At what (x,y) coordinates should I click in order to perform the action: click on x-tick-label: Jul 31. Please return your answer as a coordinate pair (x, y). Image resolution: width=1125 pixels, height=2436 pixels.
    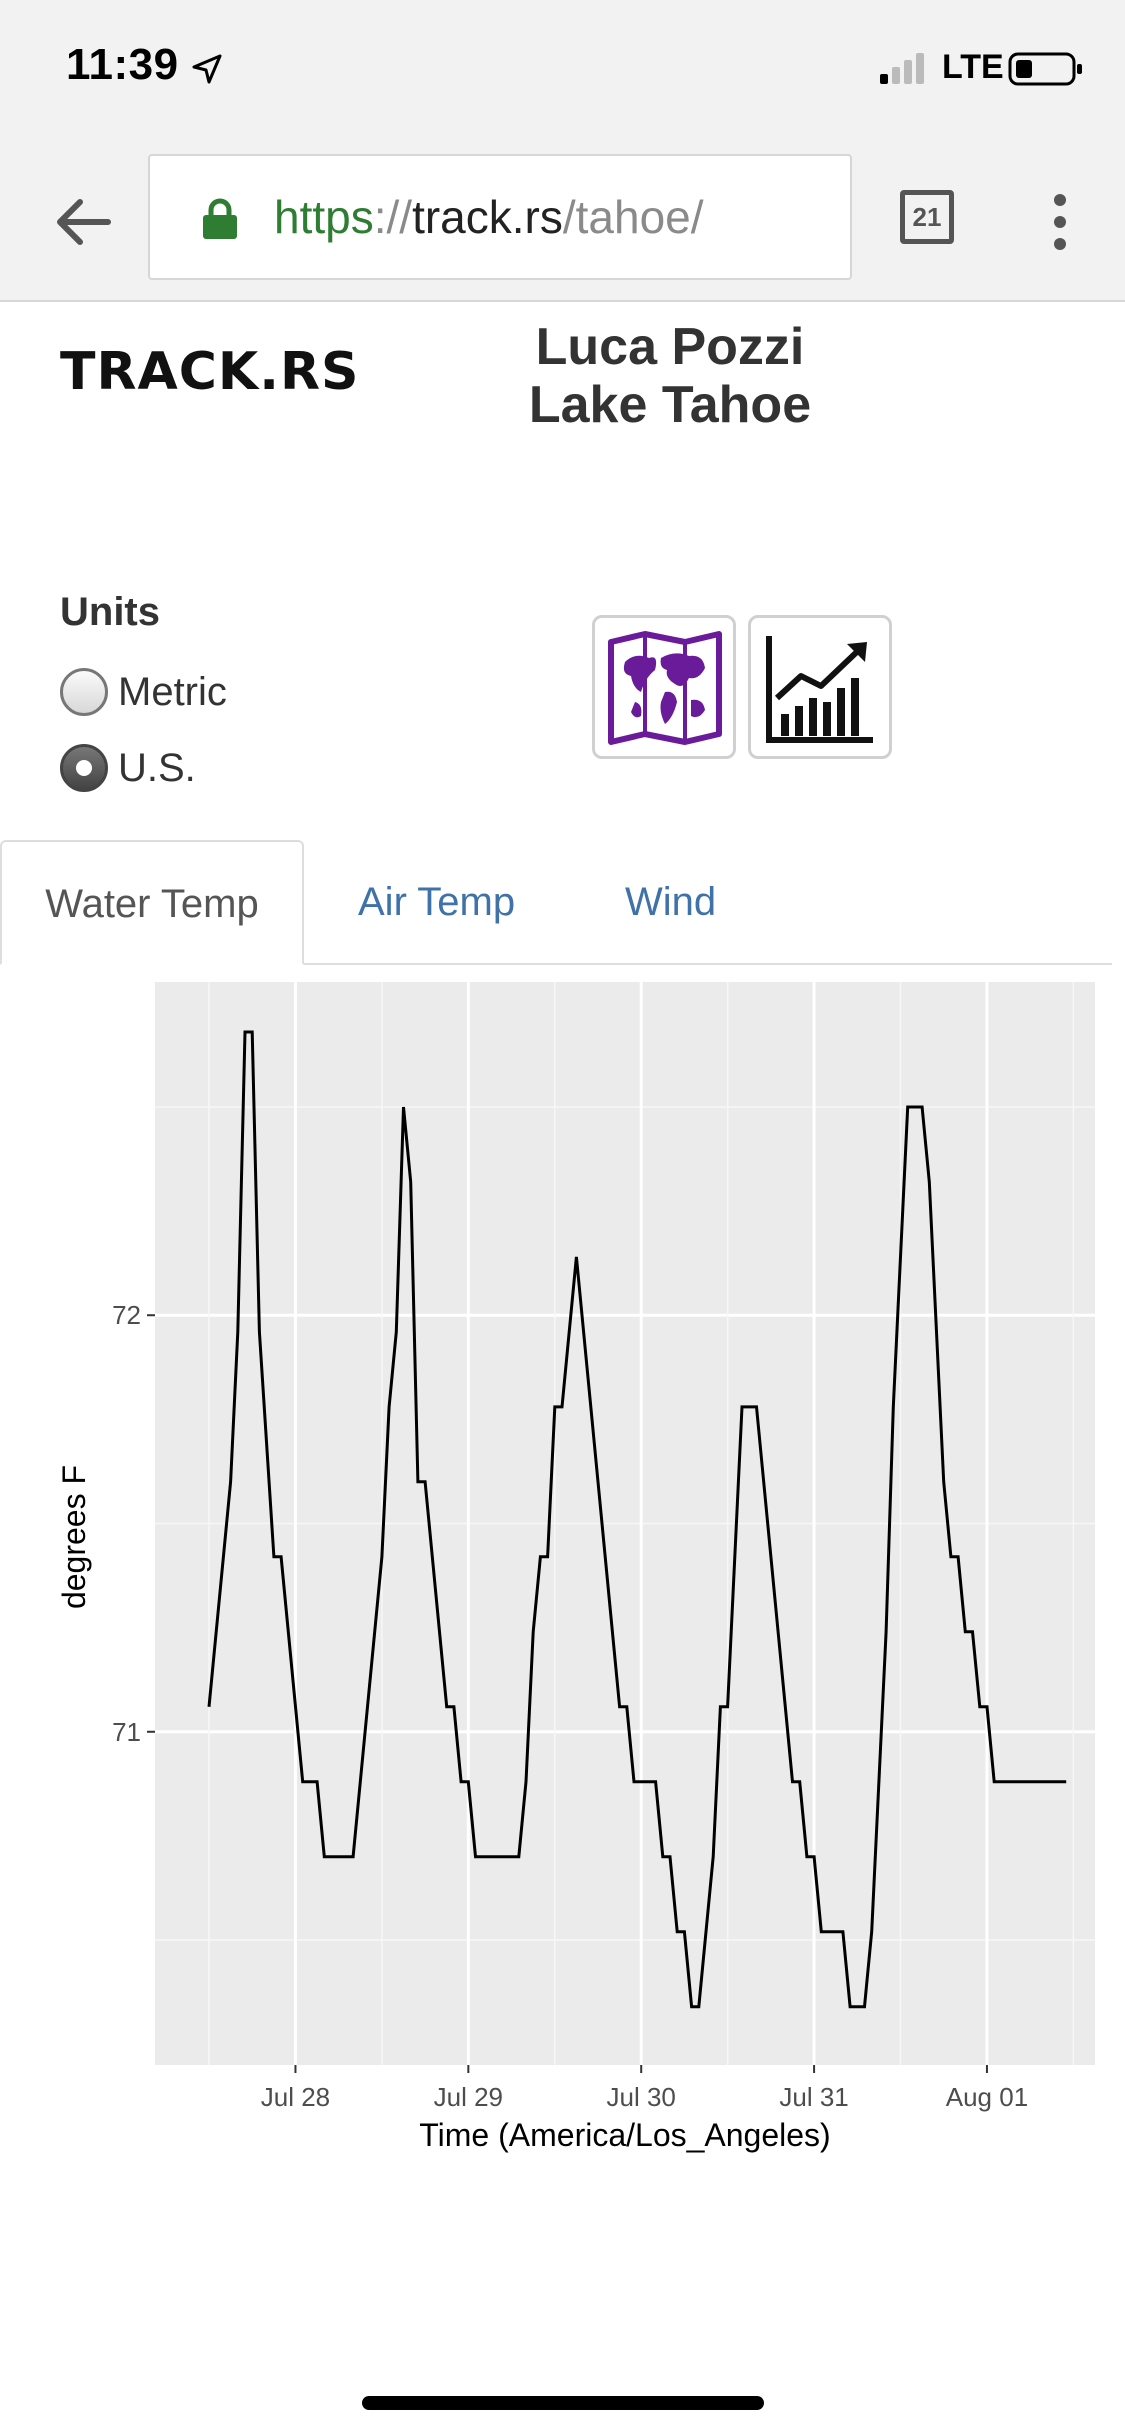
    Looking at the image, I should click on (813, 2097).